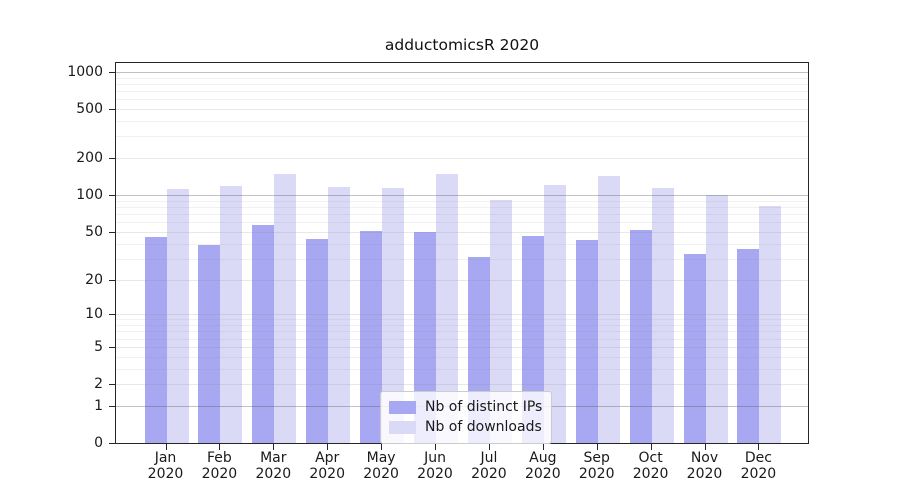 The width and height of the screenshot is (900, 500). Describe the element at coordinates (447, 308) in the screenshot. I see `bar-downloads-jun-2020` at that location.